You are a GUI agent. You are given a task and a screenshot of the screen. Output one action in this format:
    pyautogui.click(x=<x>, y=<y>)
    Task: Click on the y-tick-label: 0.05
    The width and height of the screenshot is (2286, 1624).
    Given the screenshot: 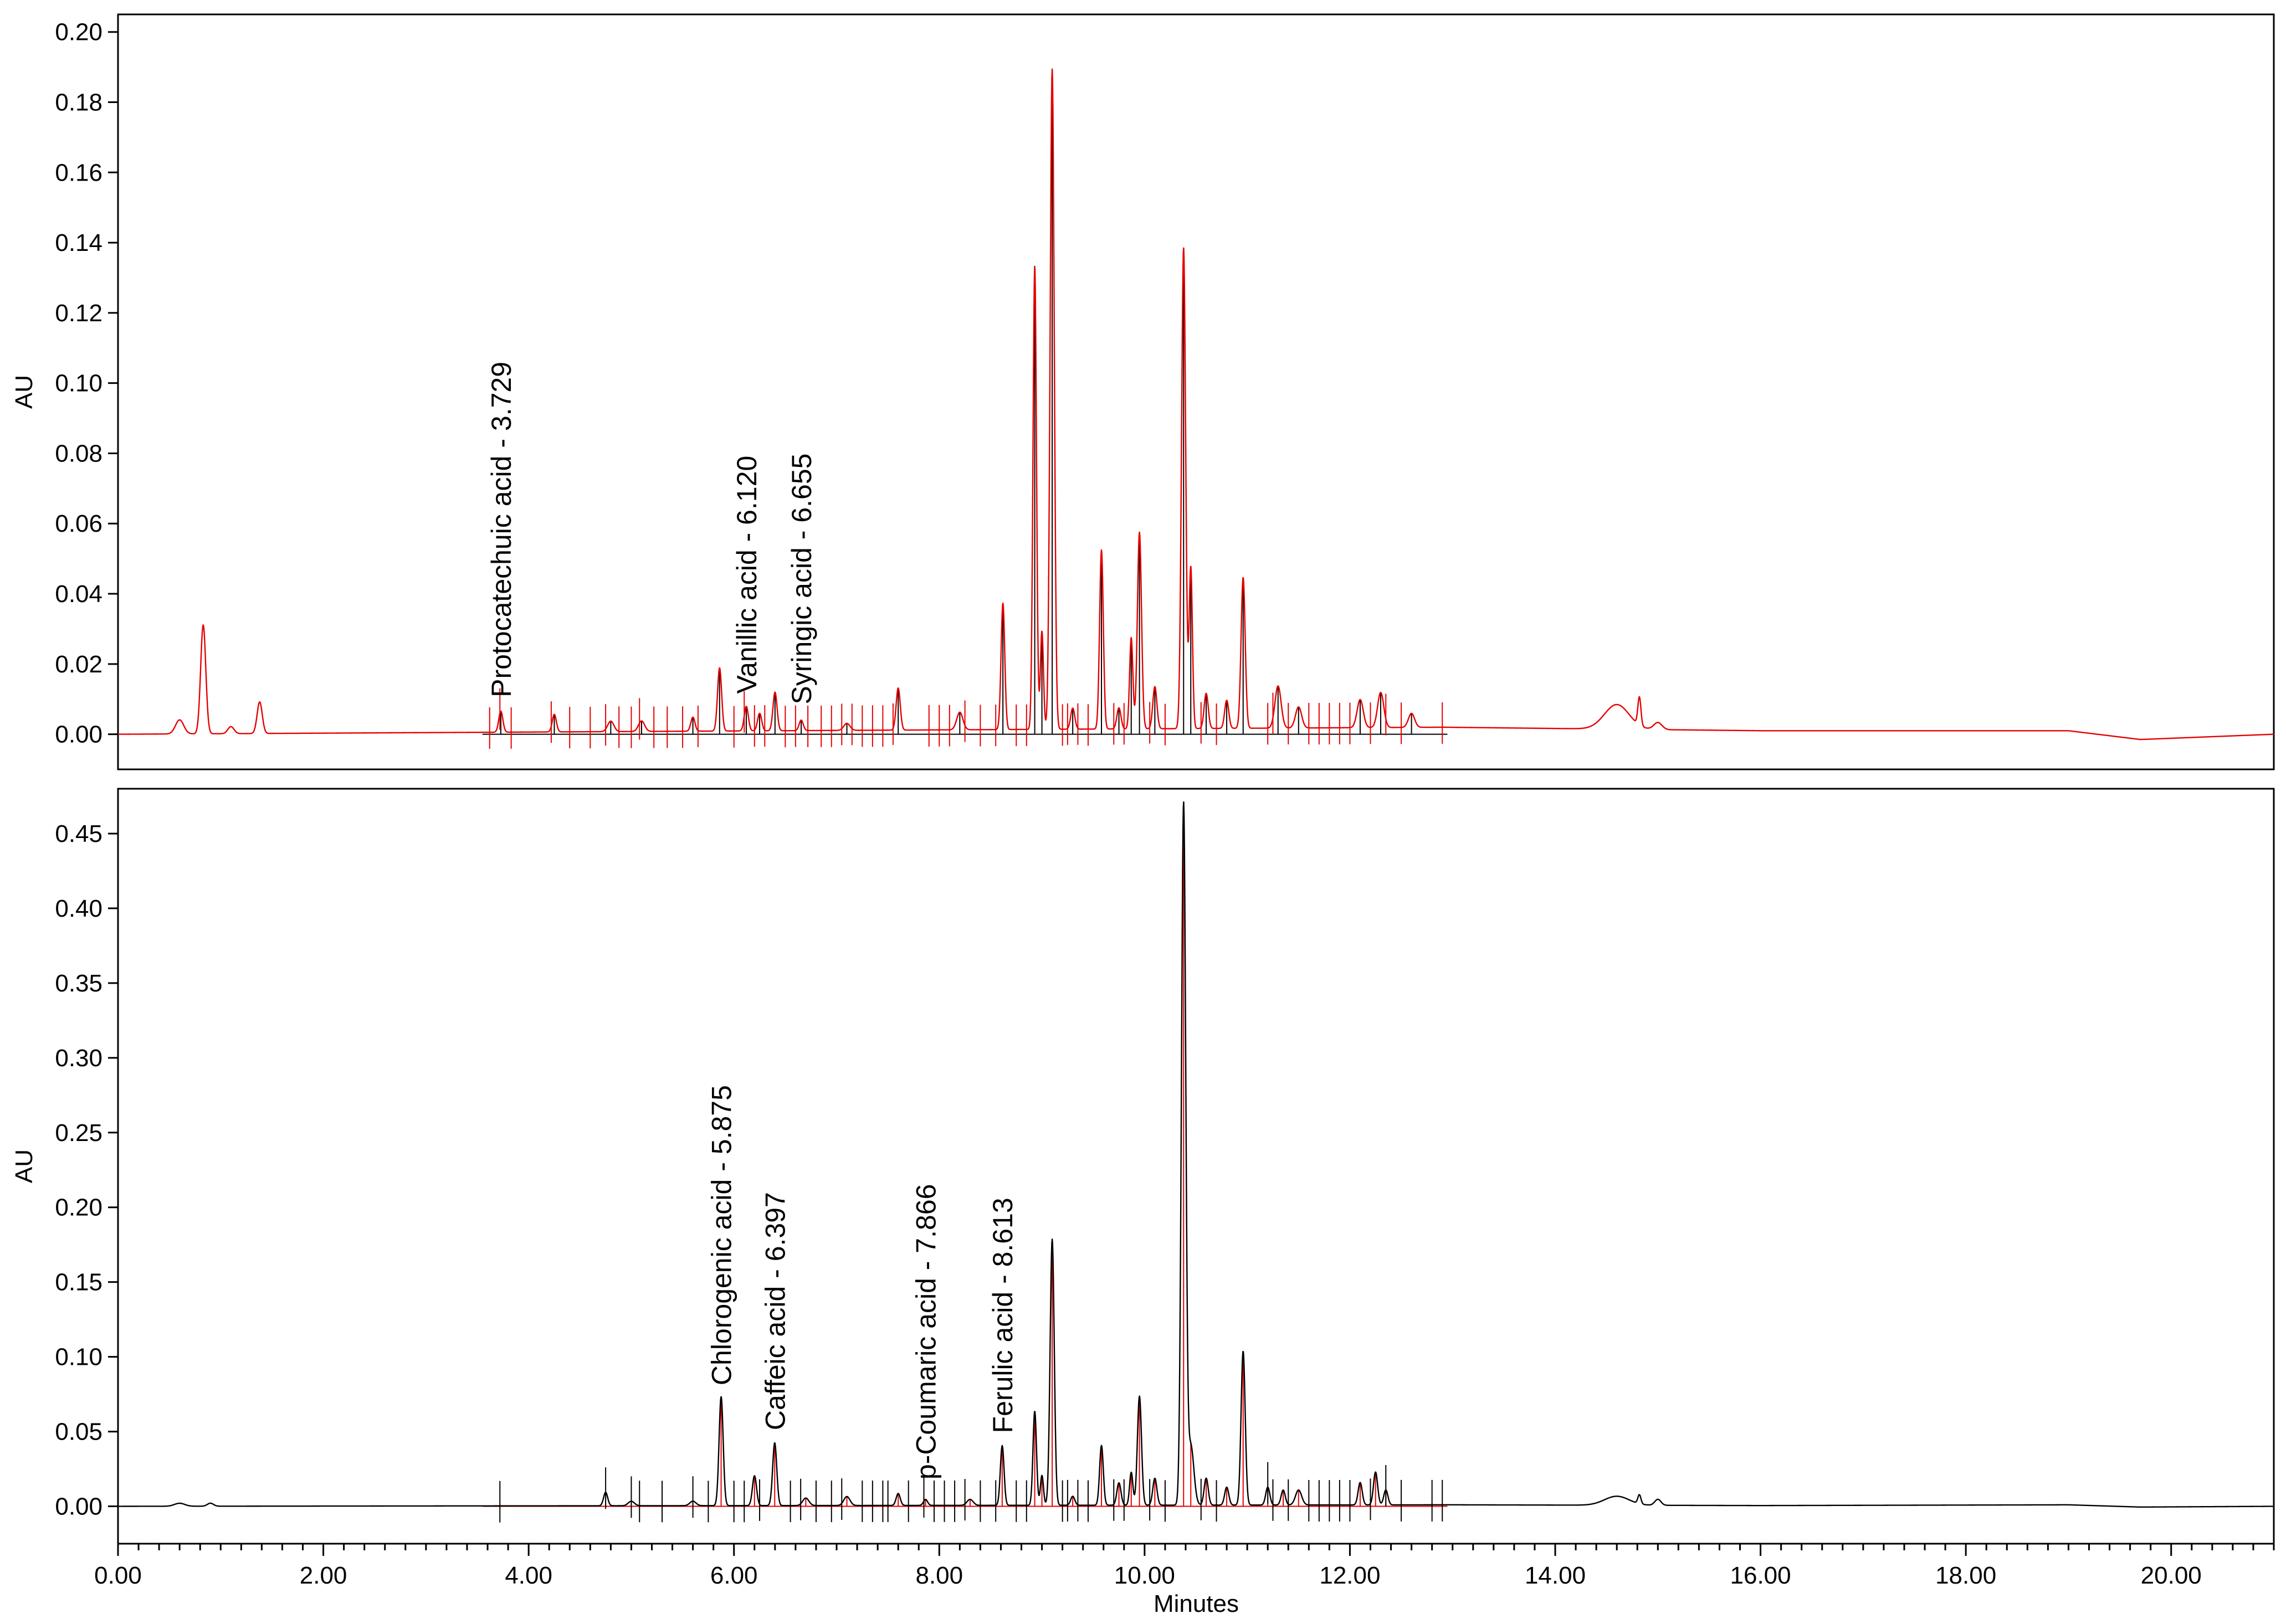 What is the action you would take?
    pyautogui.click(x=78, y=1432)
    